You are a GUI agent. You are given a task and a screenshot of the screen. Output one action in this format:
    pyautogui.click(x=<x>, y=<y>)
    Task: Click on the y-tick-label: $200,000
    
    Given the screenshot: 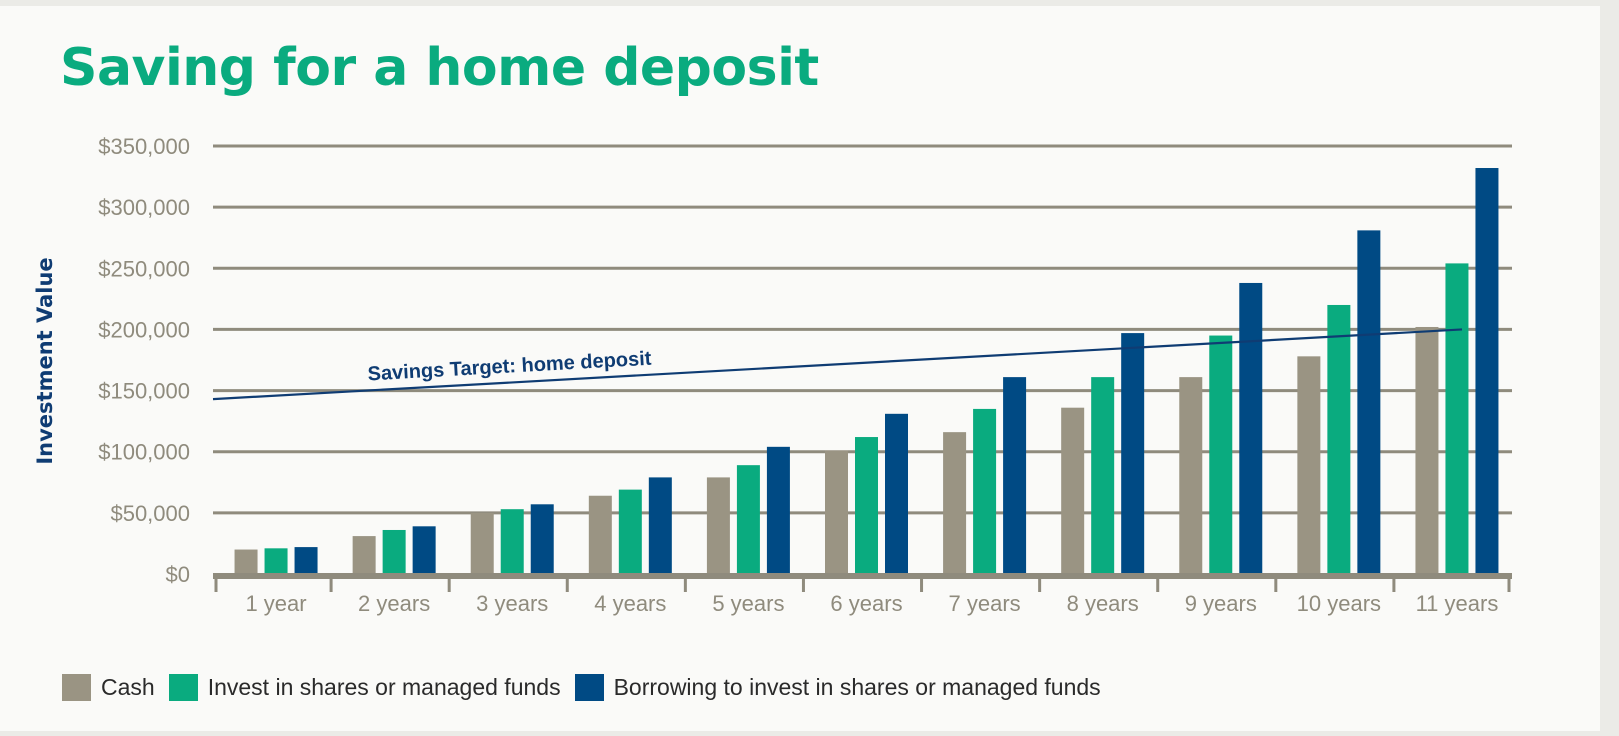 What is the action you would take?
    pyautogui.click(x=144, y=329)
    